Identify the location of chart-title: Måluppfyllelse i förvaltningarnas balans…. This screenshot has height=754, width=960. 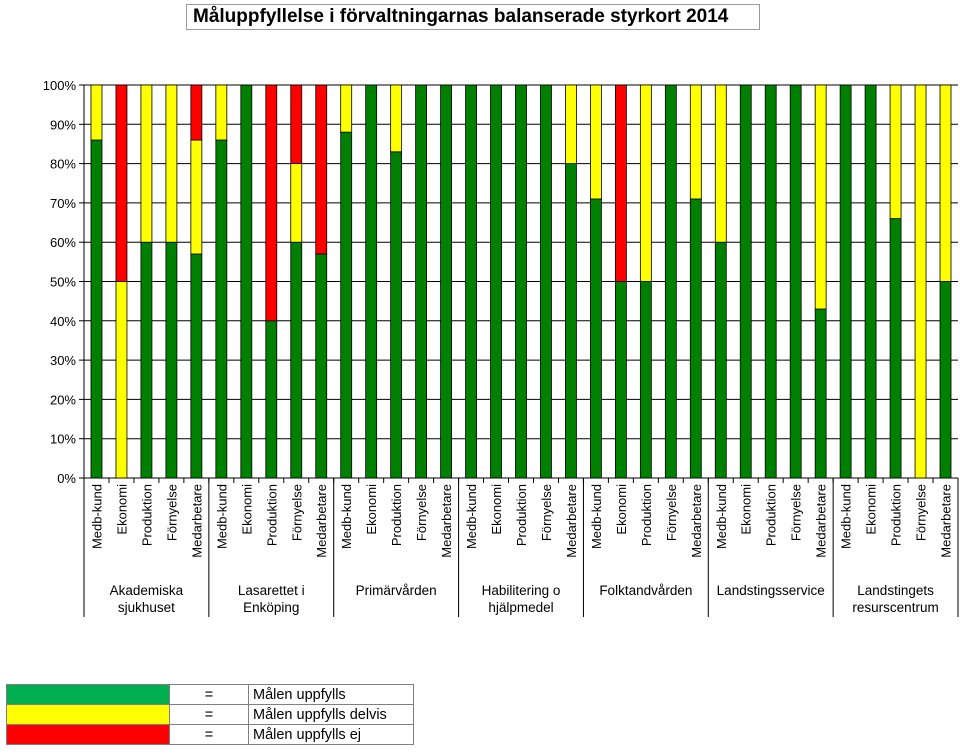
(473, 17).